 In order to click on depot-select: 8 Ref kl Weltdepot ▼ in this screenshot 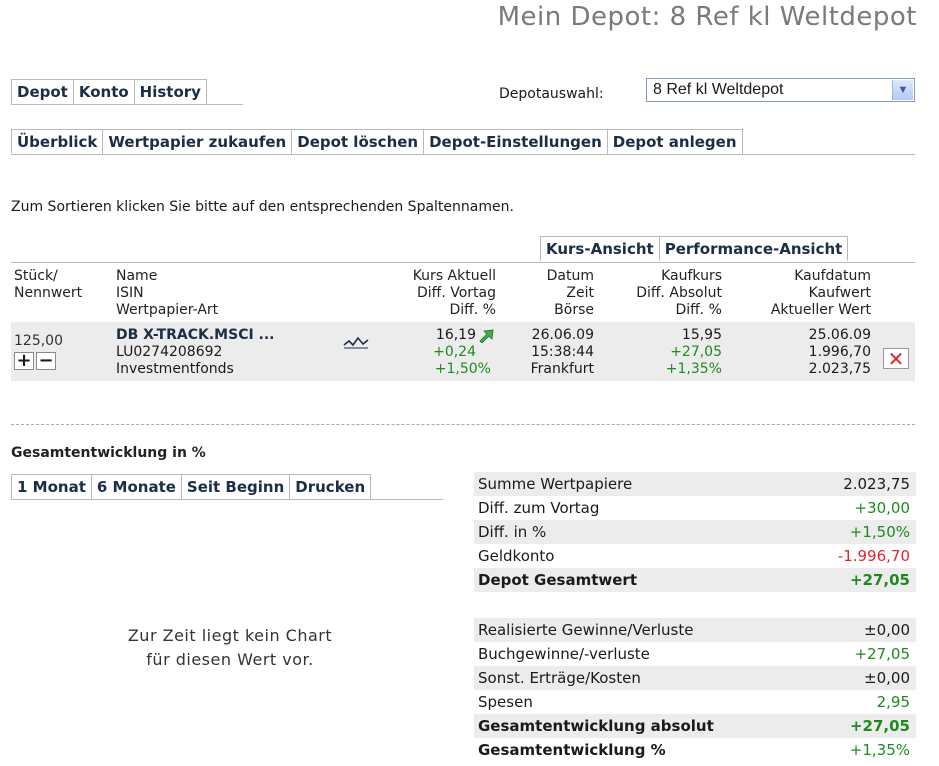, I will do `click(780, 90)`.